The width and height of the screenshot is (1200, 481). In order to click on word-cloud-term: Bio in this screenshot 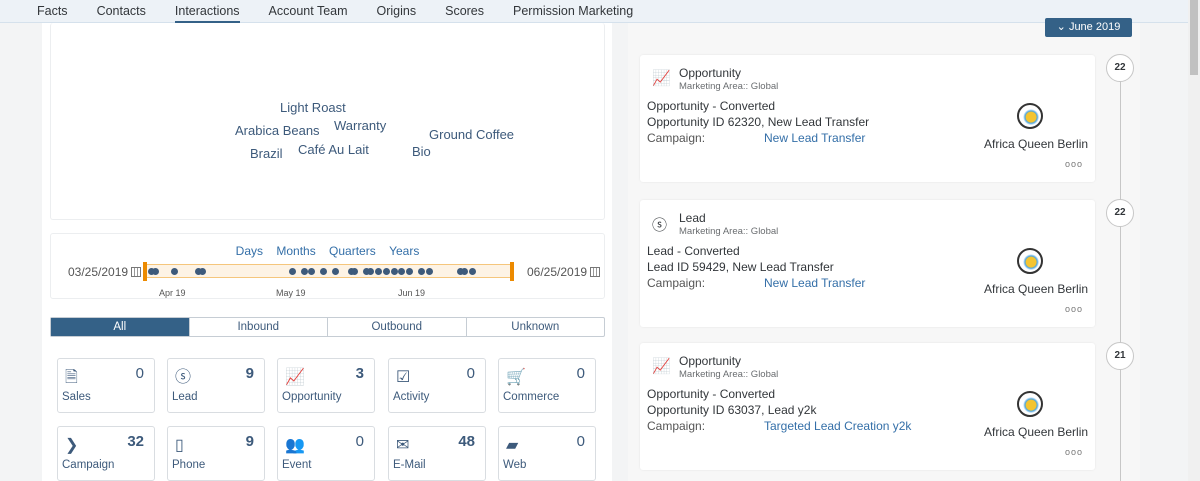, I will do `click(421, 151)`.